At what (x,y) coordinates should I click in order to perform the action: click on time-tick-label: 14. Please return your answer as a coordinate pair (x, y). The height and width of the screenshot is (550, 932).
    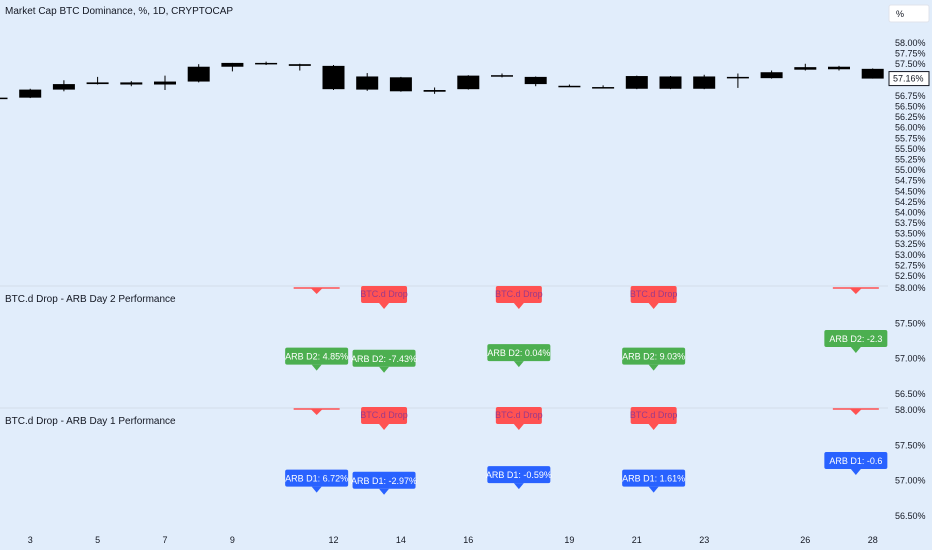
    Looking at the image, I should click on (401, 540).